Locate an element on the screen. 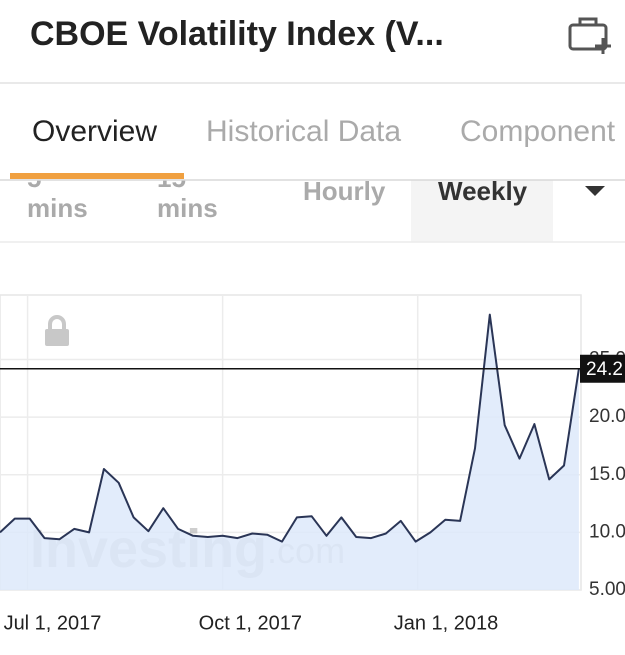 Image resolution: width=625 pixels, height=655 pixels. tab-underline is located at coordinates (97, 176).